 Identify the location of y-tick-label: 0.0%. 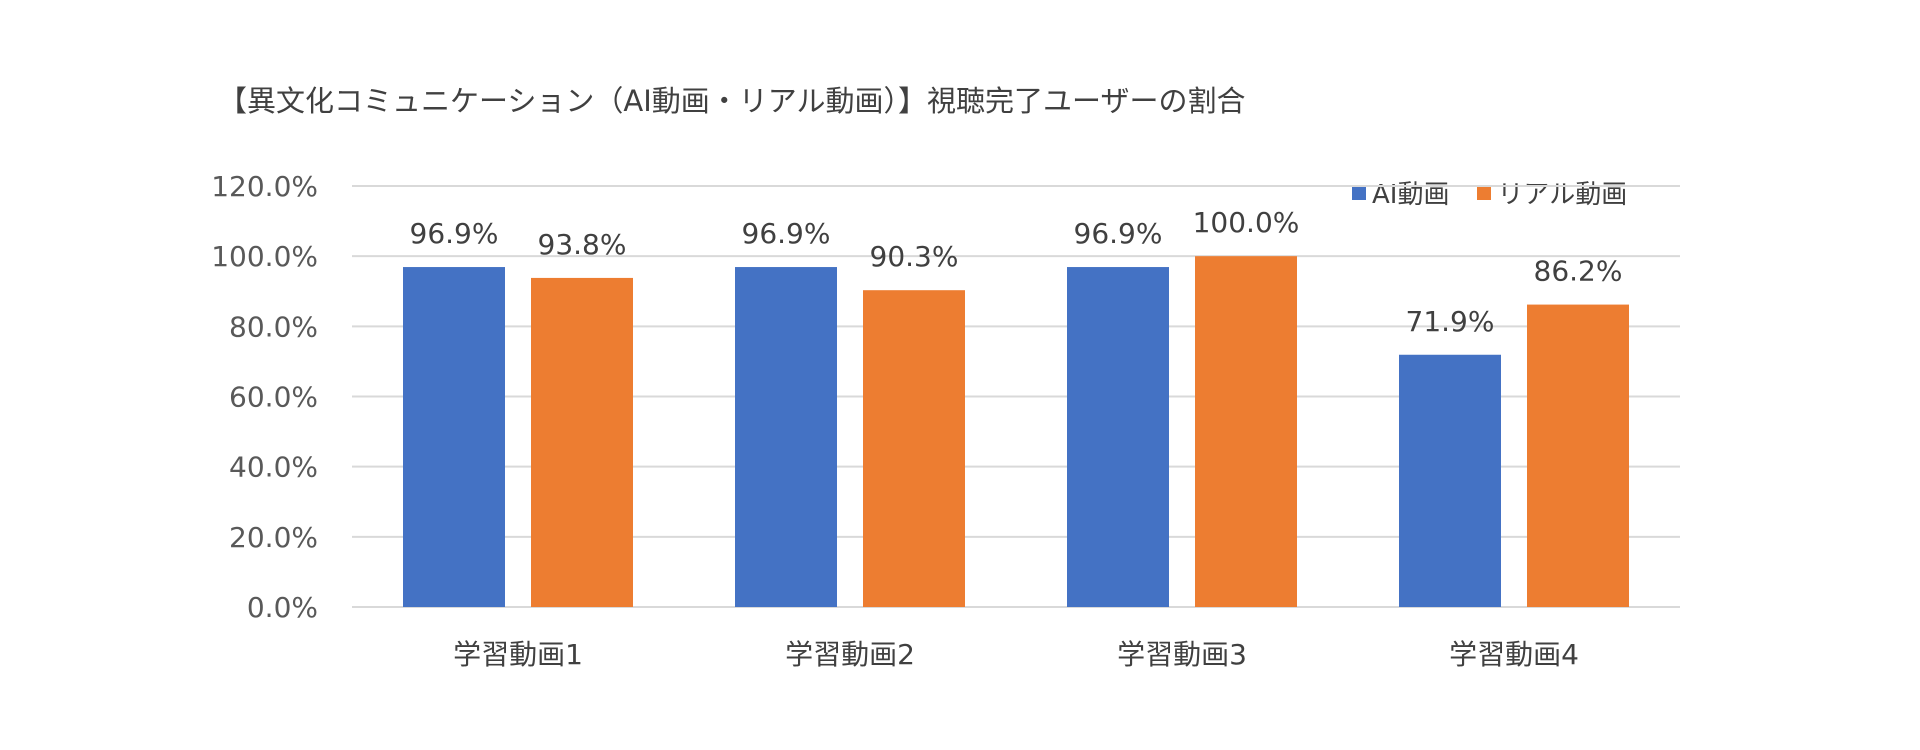
(282, 607).